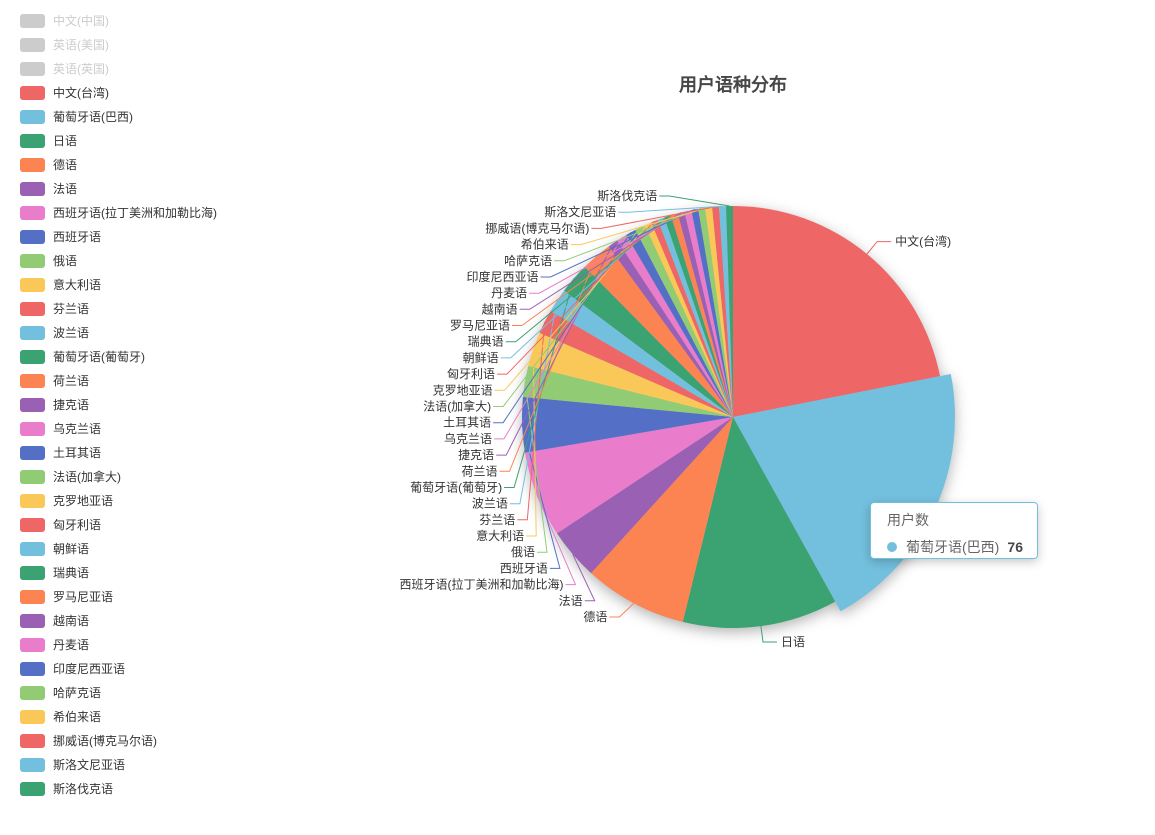 This screenshot has width=1155, height=835. I want to click on legend-item: 克罗地亚语, so click(118, 501).